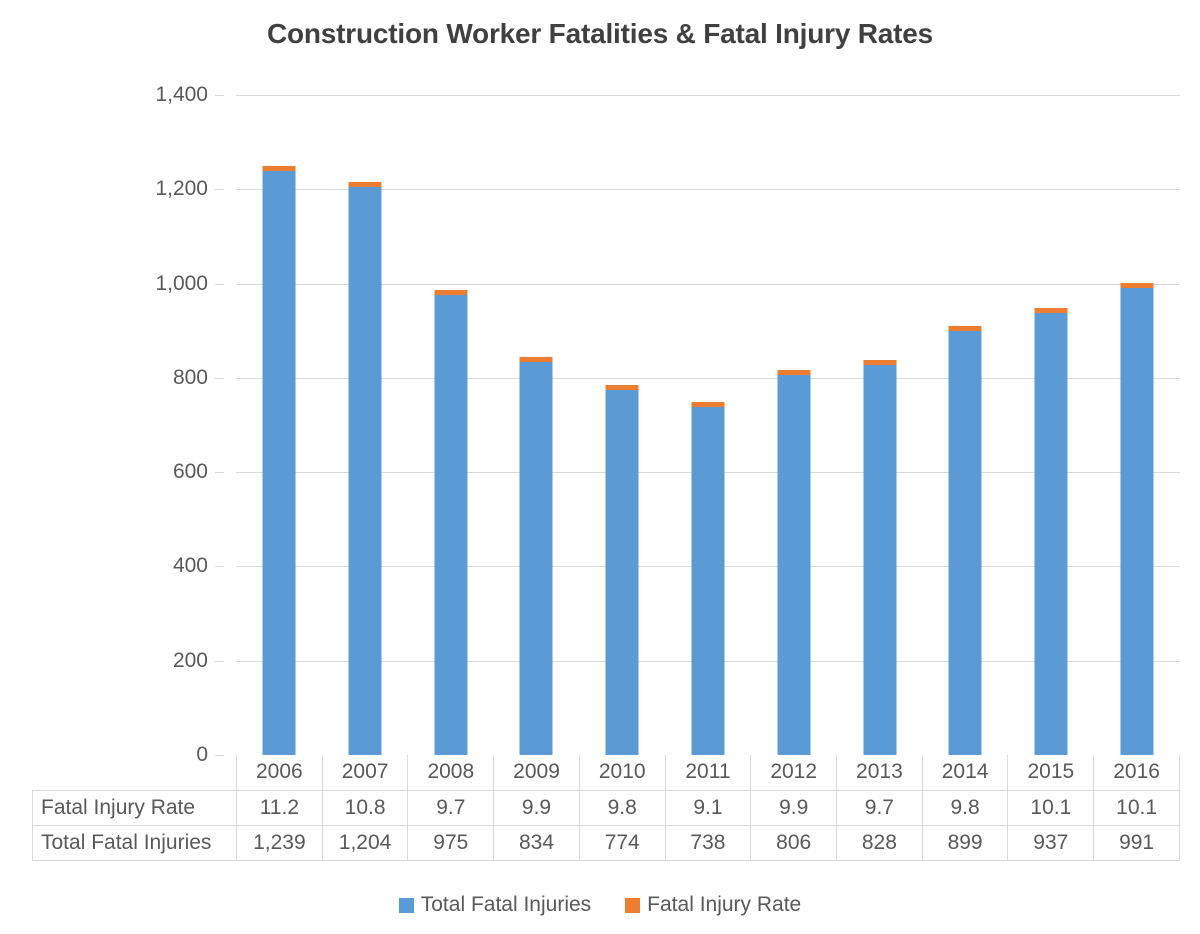 Image resolution: width=1200 pixels, height=934 pixels. I want to click on y-axis: 1,400 1,200 1,000 800 600 400 200 0, so click(112, 424).